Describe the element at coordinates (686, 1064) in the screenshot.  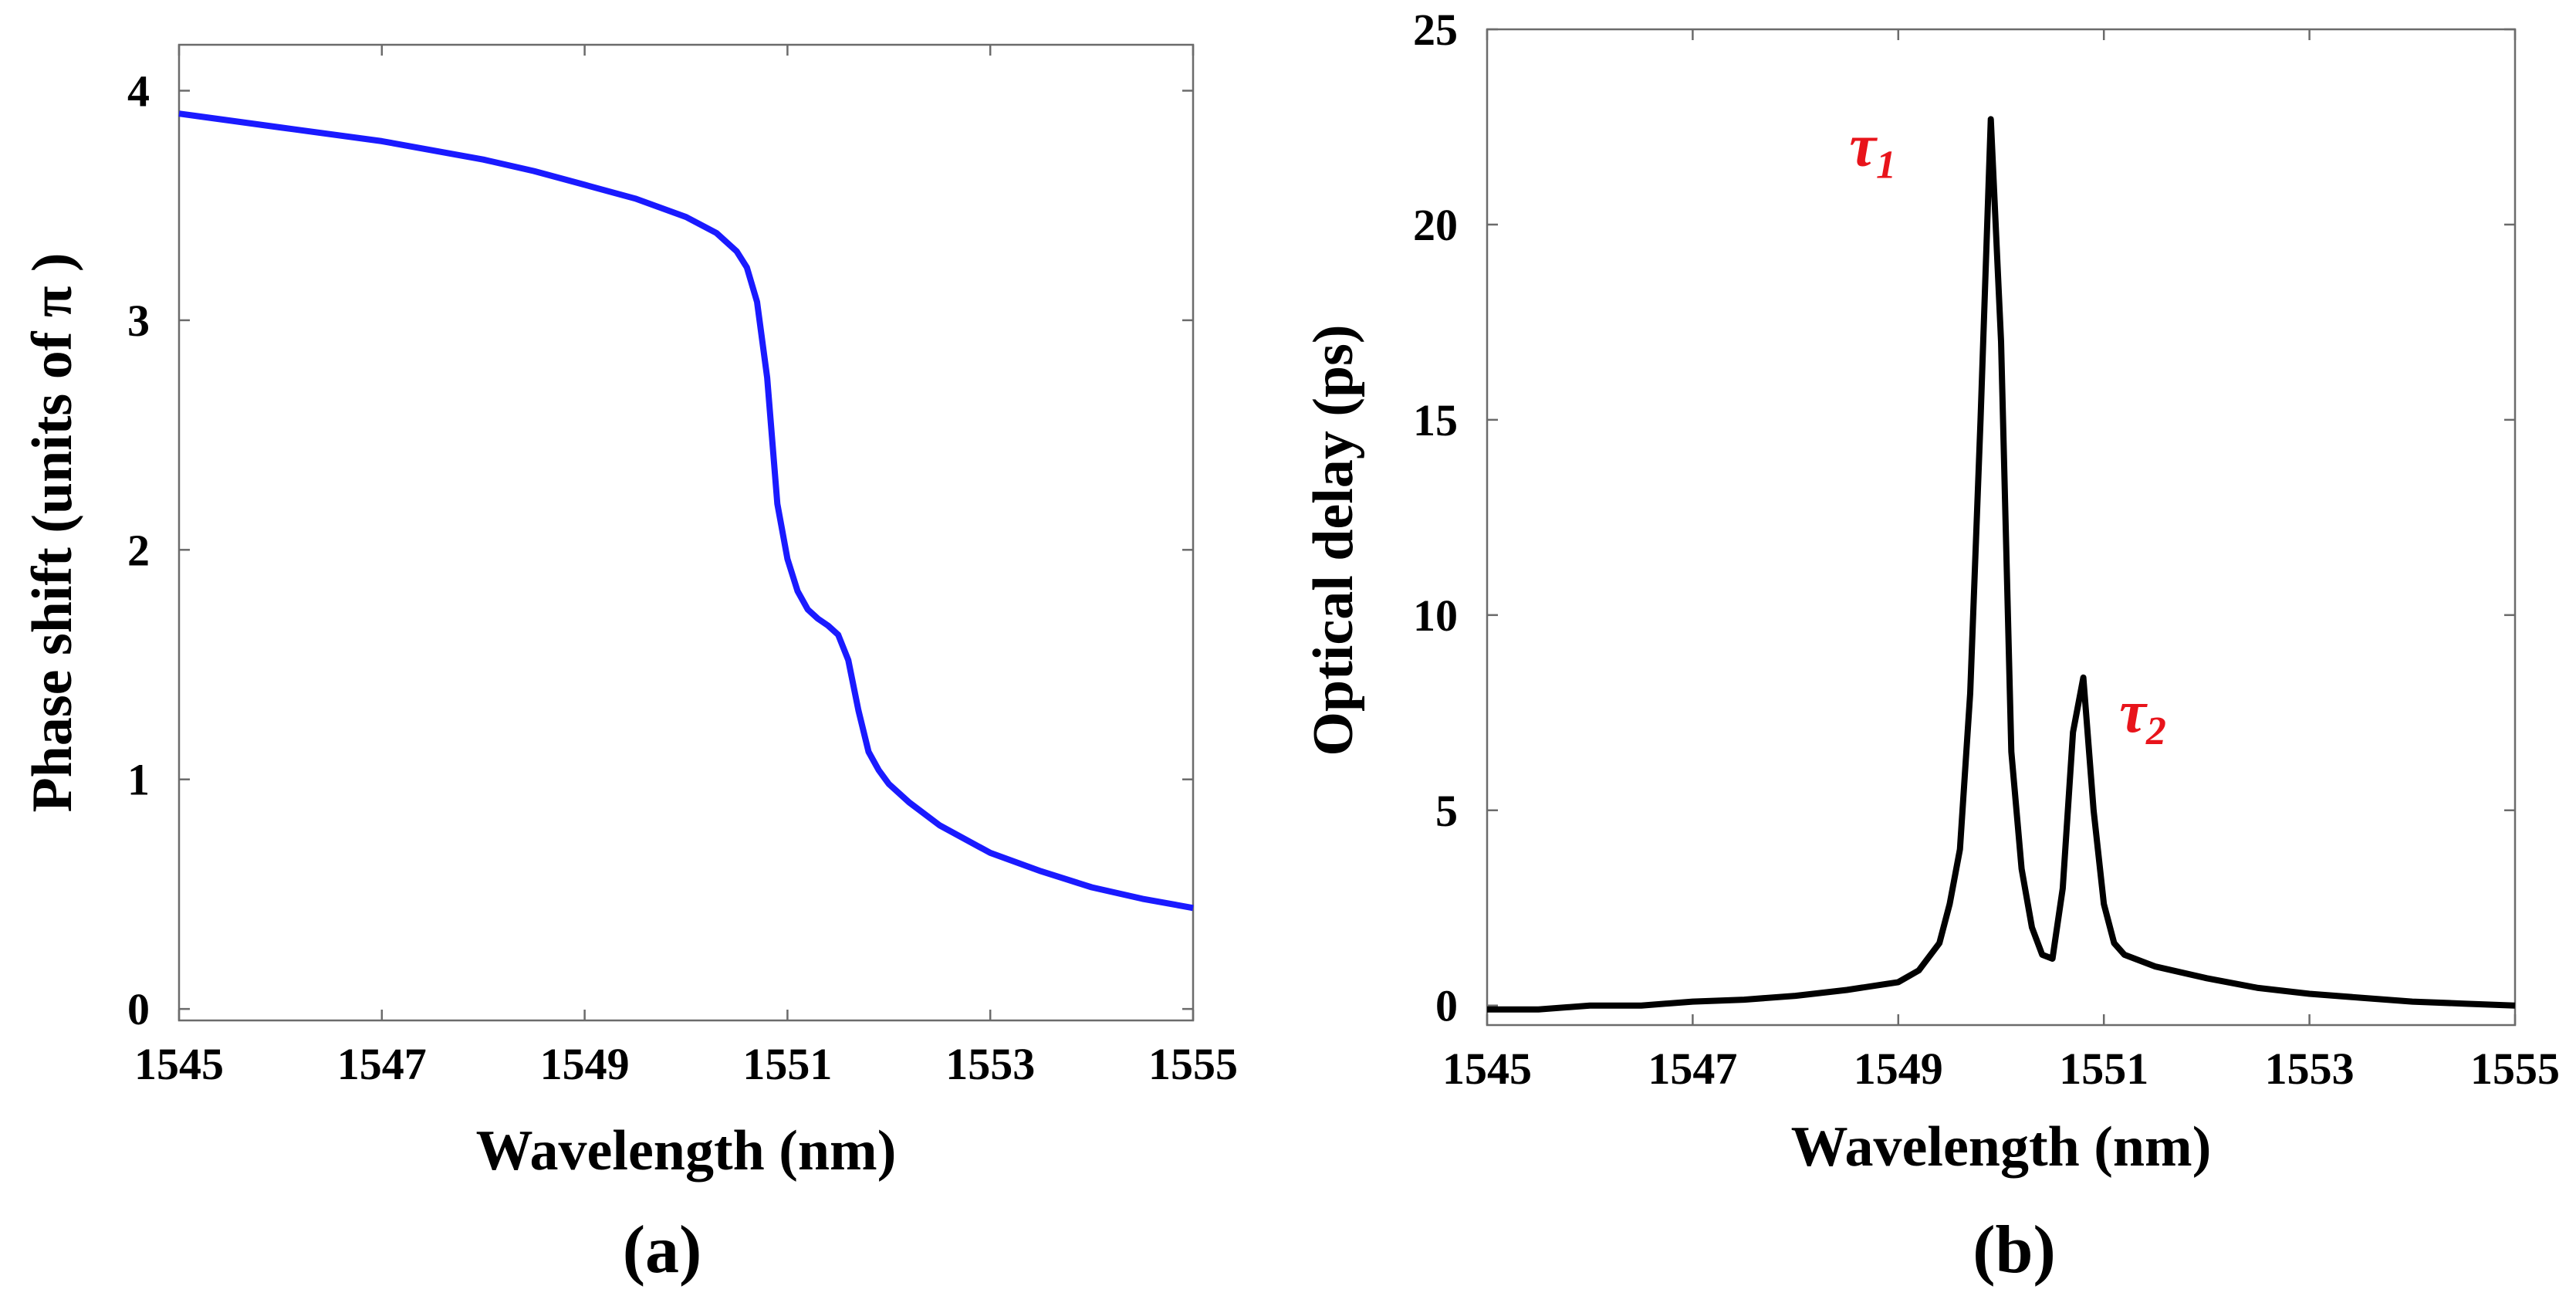
I see `x-tick-labels-a: 1545 1547 1549 1551 1553 1555` at that location.